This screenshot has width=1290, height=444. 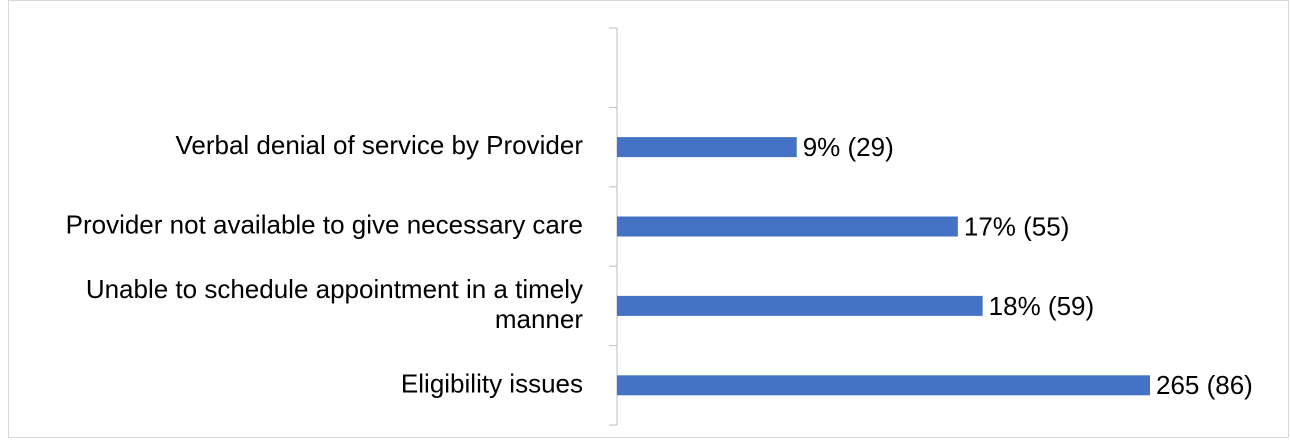 What do you see at coordinates (1042, 306) in the screenshot?
I see `data-label: 18% (59)` at bounding box center [1042, 306].